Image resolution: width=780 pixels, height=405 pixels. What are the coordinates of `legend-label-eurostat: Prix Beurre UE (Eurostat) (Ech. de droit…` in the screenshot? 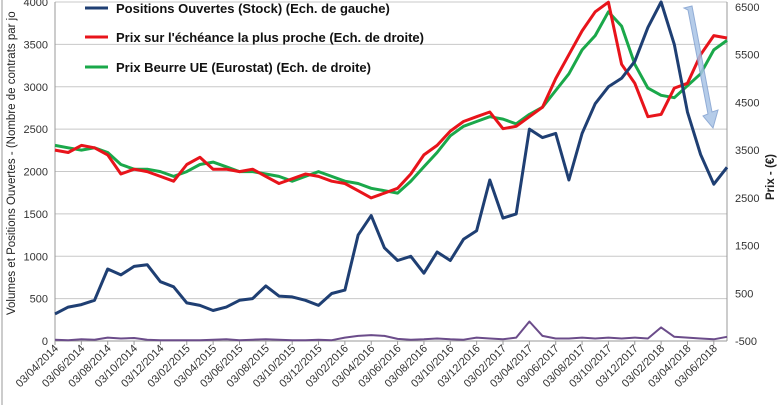 It's located at (243, 67).